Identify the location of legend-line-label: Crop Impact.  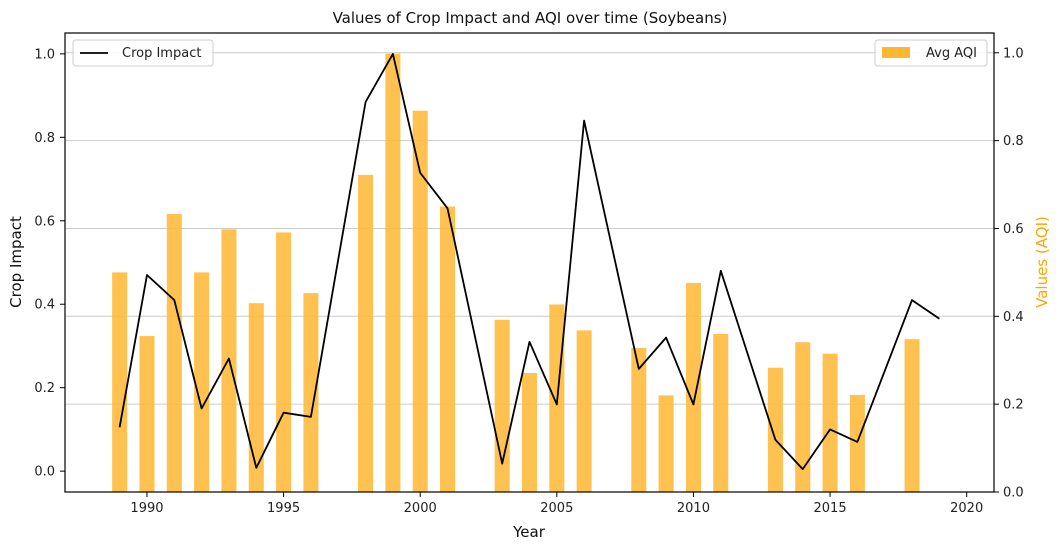
(161, 53).